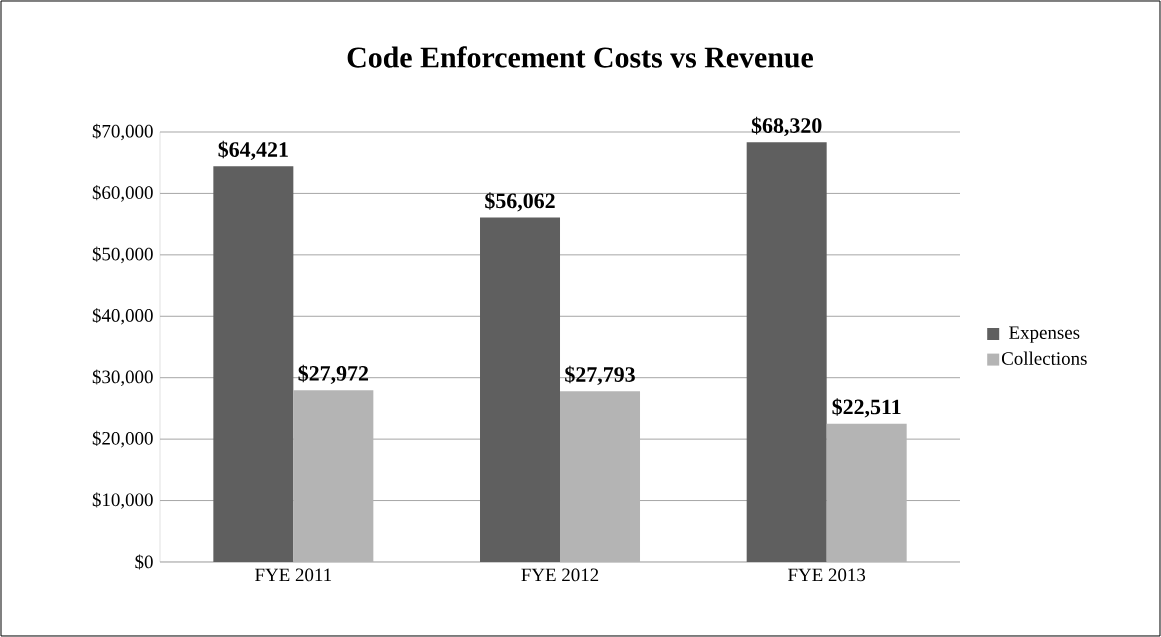 This screenshot has height=637, width=1161. I want to click on y-tick-label: $70,000, so click(122, 132).